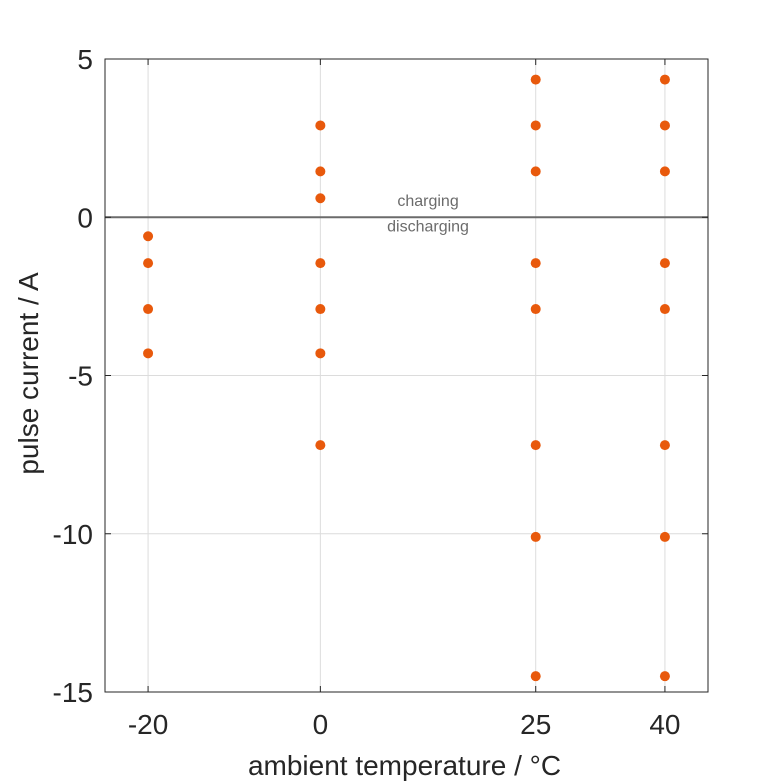  What do you see at coordinates (85, 217) in the screenshot?
I see `y-tick-label: 0` at bounding box center [85, 217].